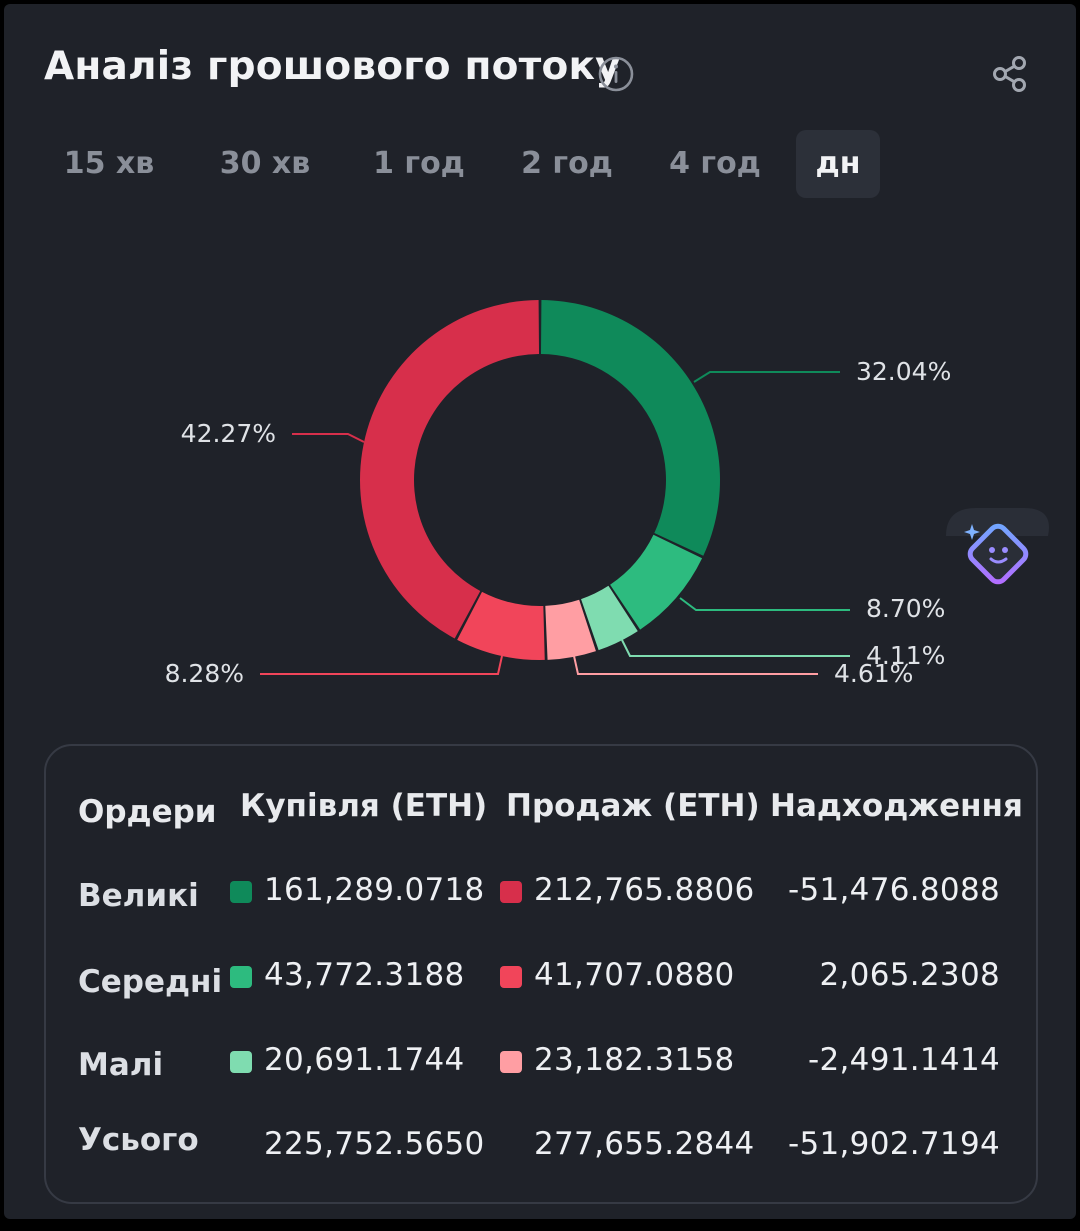 This screenshot has height=1231, width=1080. What do you see at coordinates (893, 1144) in the screenshot?
I see `inflow-value-total: -51,902.7194` at bounding box center [893, 1144].